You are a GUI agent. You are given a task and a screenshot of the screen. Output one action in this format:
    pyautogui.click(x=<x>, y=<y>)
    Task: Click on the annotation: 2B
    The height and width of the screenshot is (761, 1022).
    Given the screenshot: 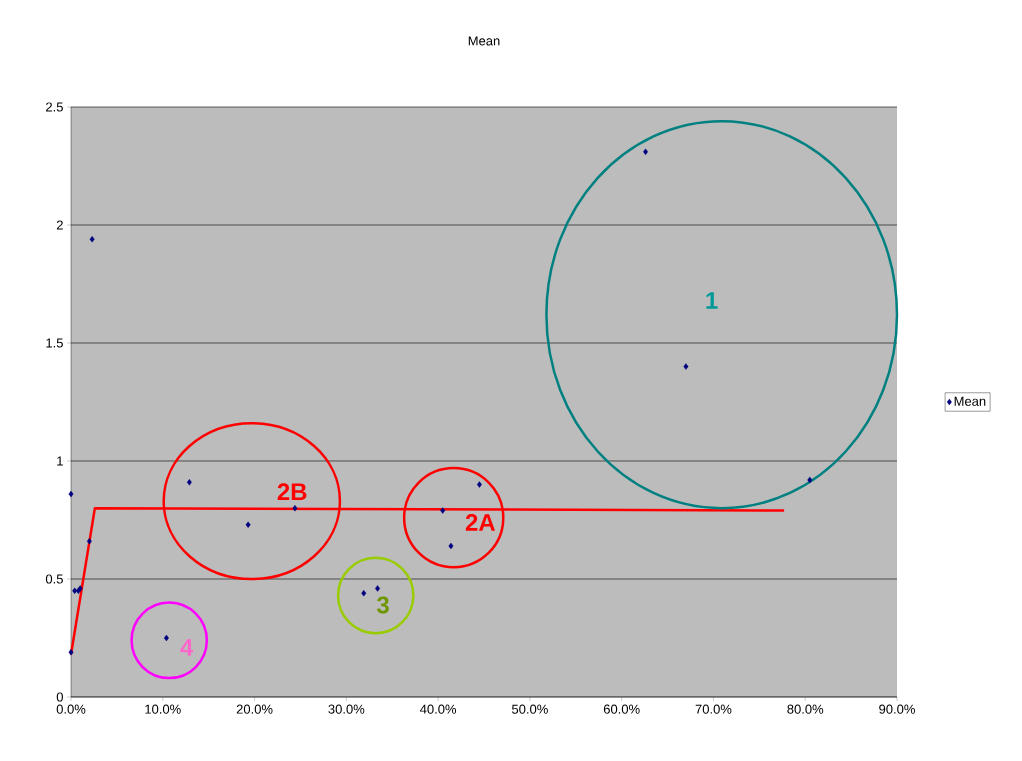 What is the action you would take?
    pyautogui.click(x=292, y=492)
    